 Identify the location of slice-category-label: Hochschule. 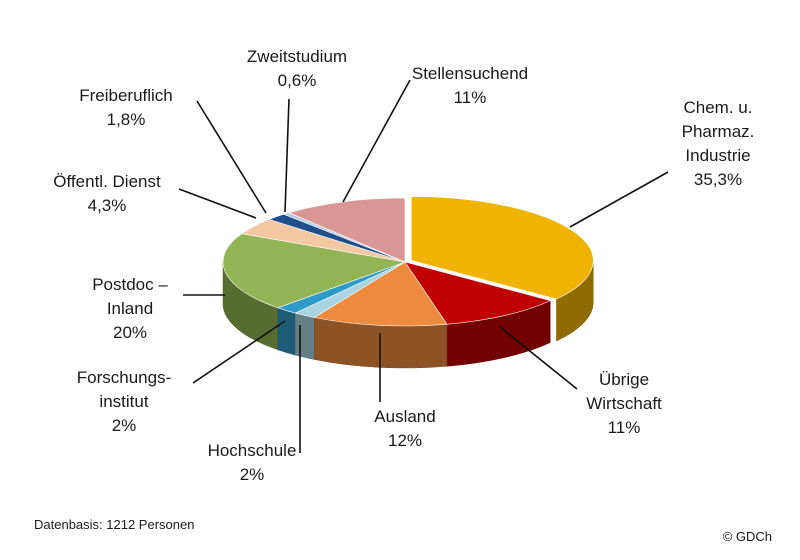
(252, 450).